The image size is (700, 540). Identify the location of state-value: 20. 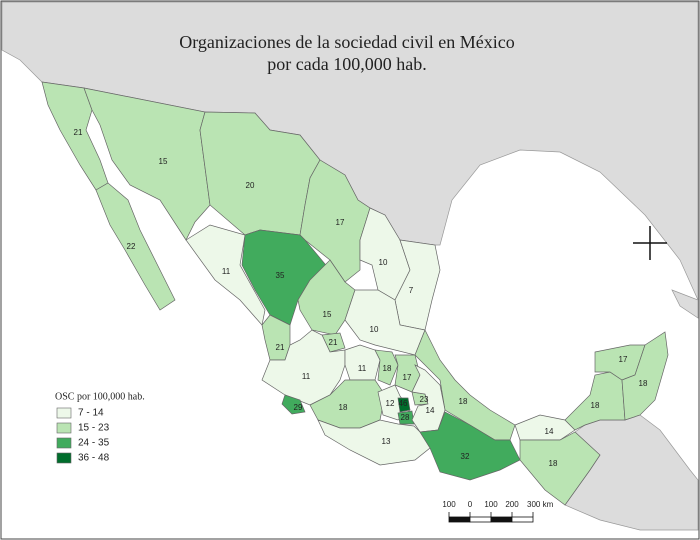
(250, 185).